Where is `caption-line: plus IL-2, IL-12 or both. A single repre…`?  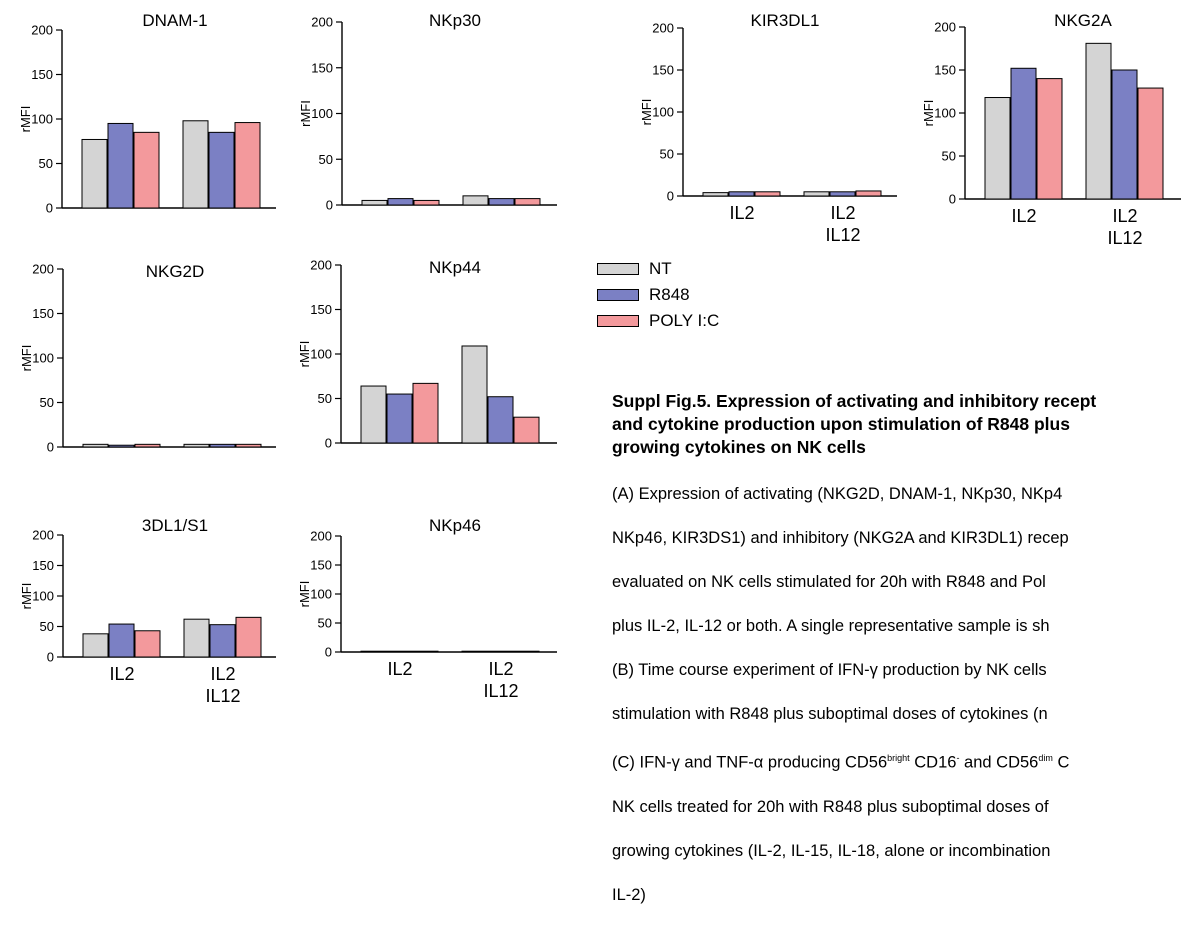 caption-line: plus IL-2, IL-12 or both. A single repre… is located at coordinates (831, 626).